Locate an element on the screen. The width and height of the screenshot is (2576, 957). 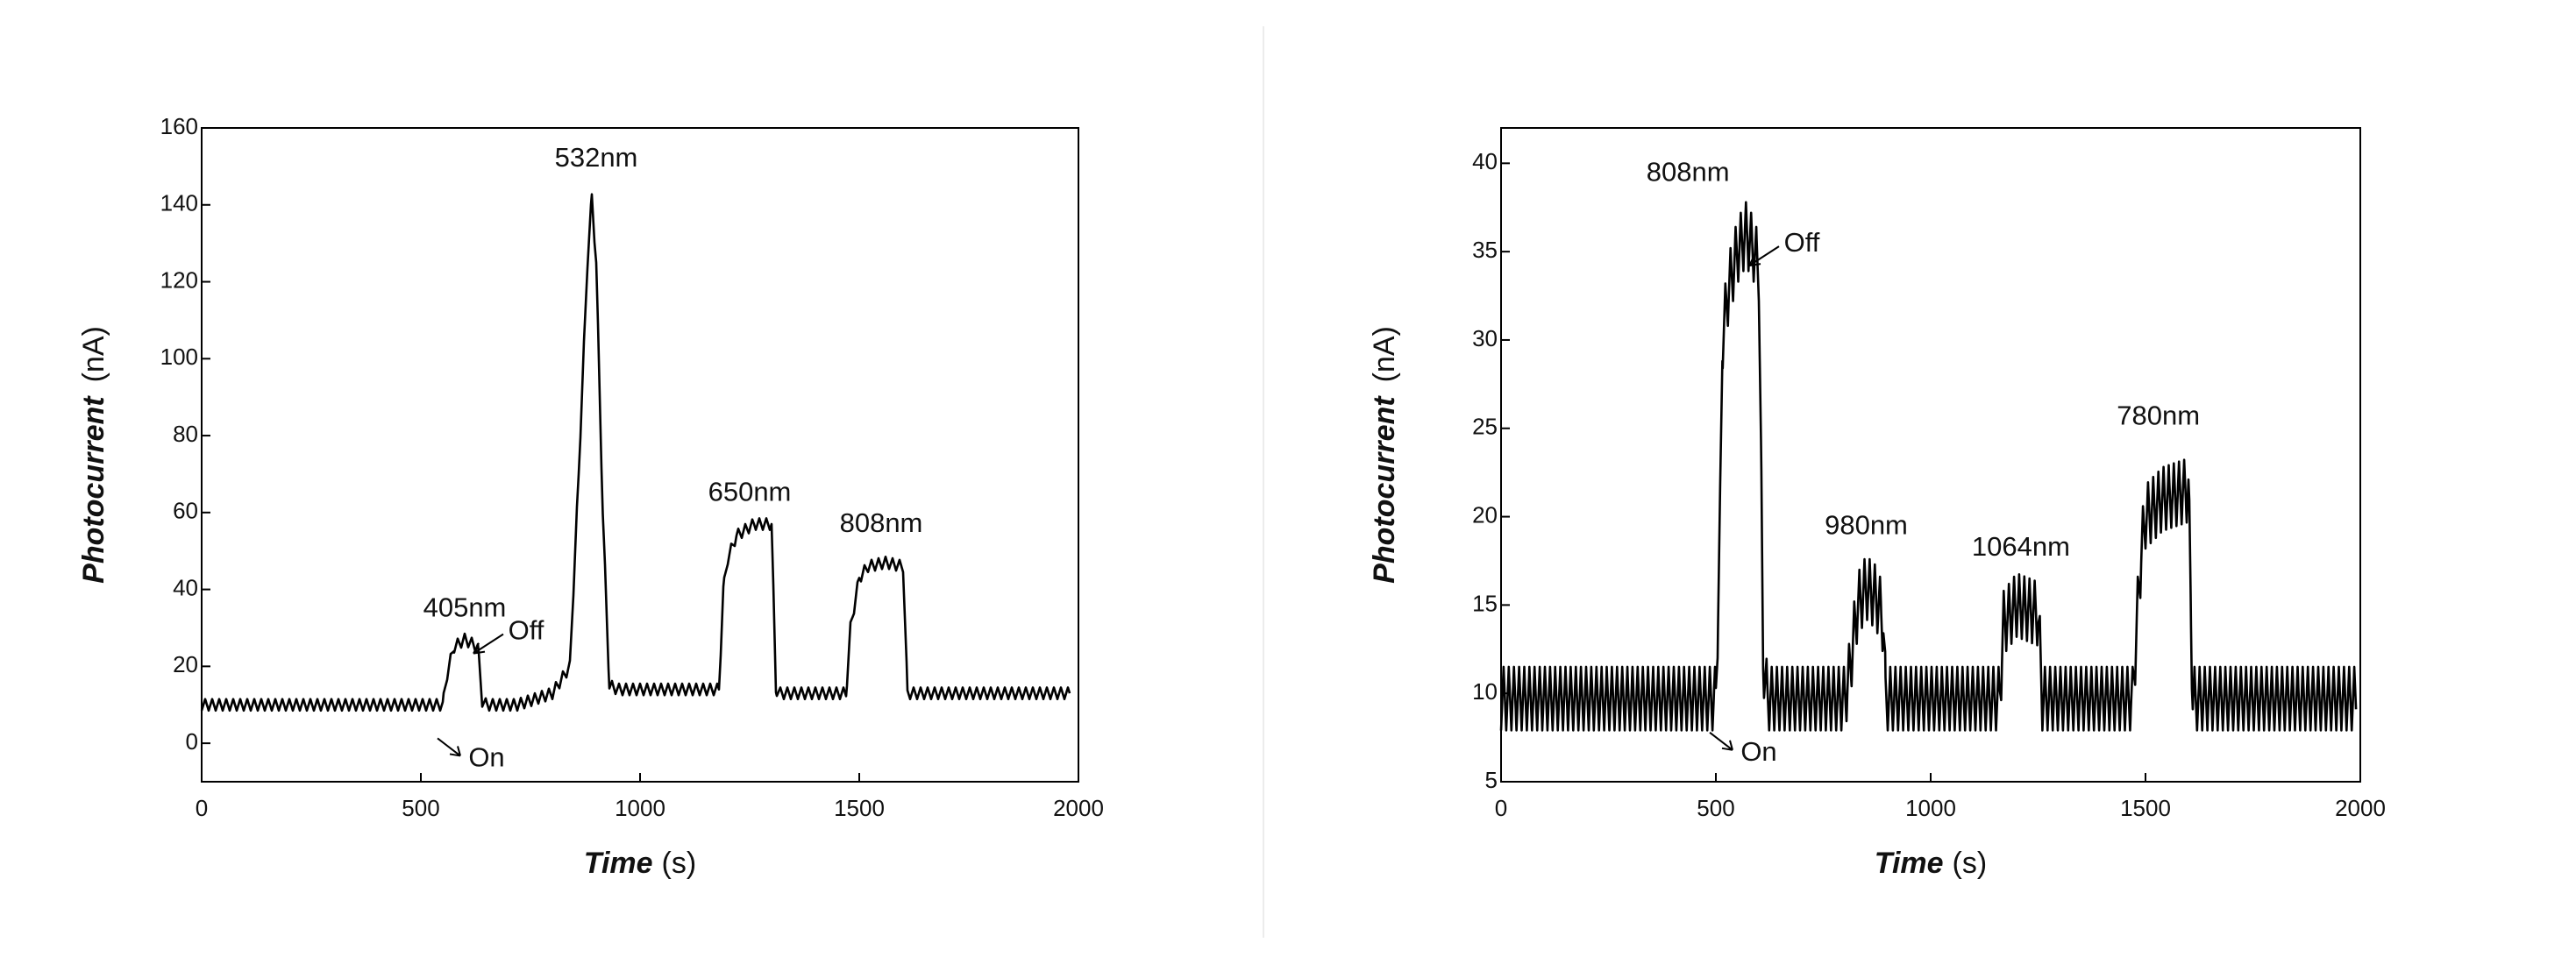
y-tick-label: 100 is located at coordinates (179, 357).